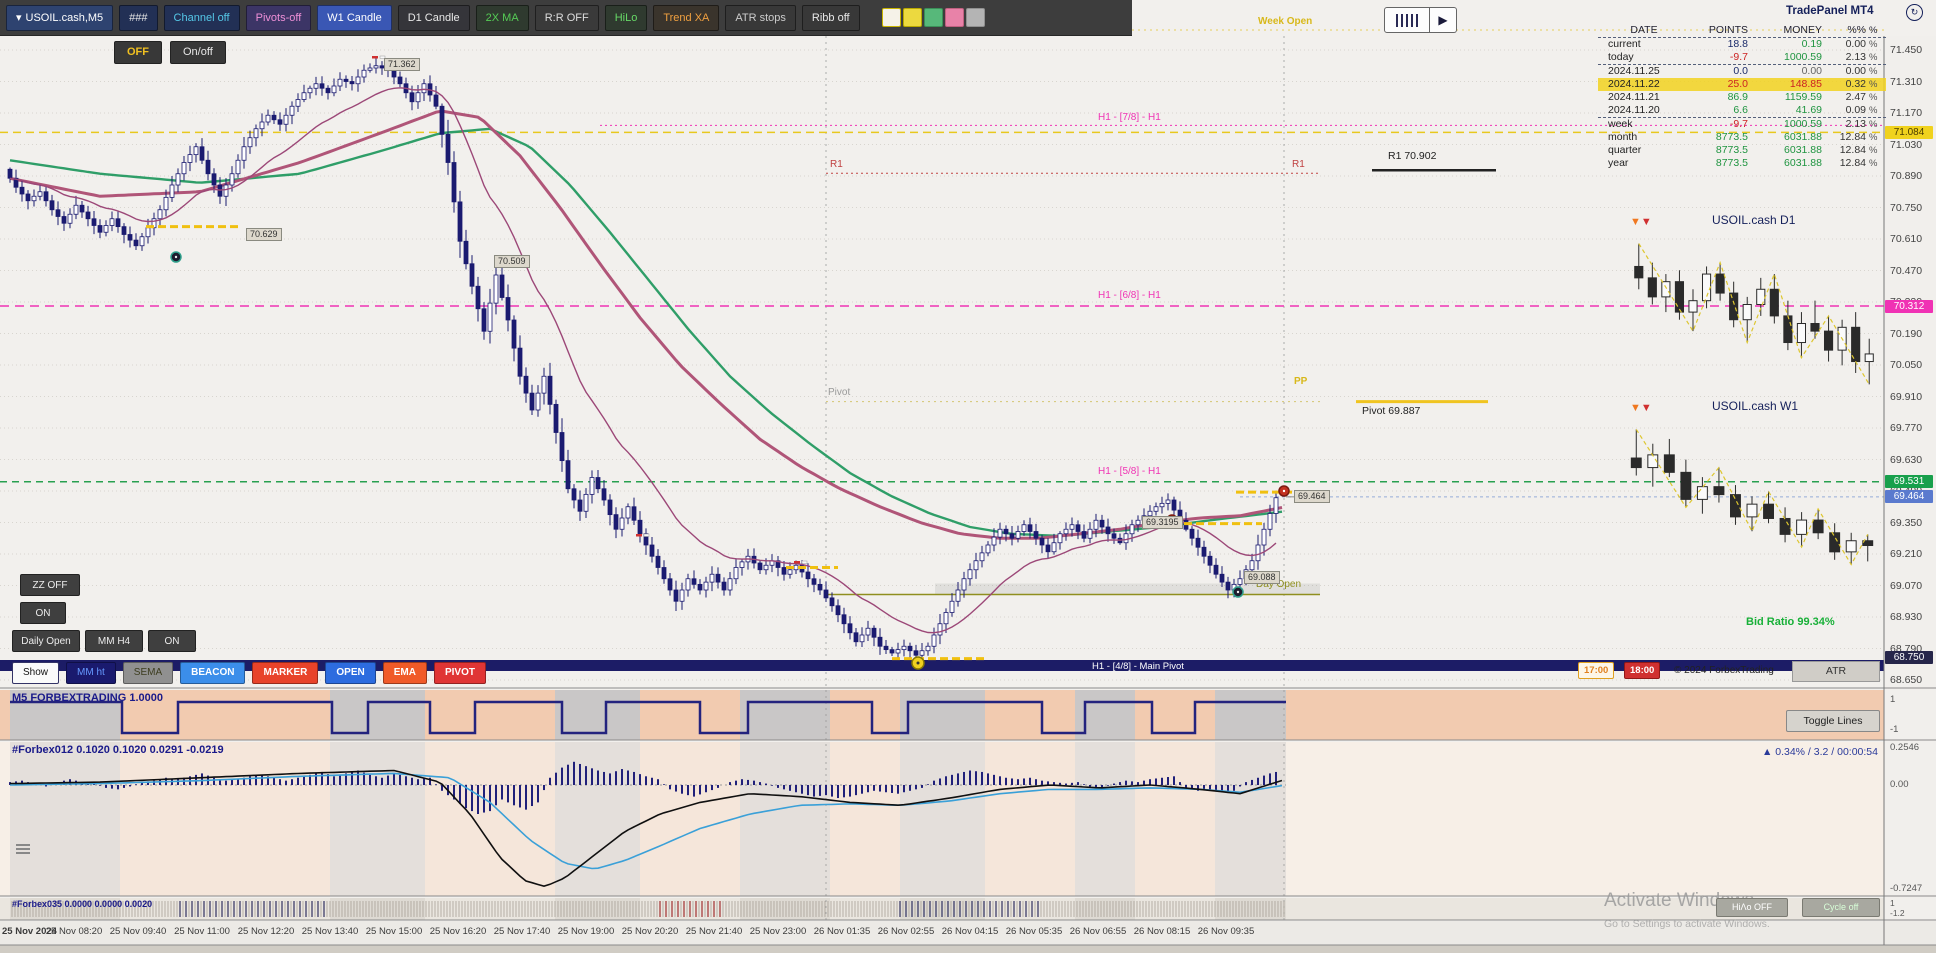 The image size is (1936, 953). I want to click on time-axis-label: 25 Nov 17:40, so click(522, 931).